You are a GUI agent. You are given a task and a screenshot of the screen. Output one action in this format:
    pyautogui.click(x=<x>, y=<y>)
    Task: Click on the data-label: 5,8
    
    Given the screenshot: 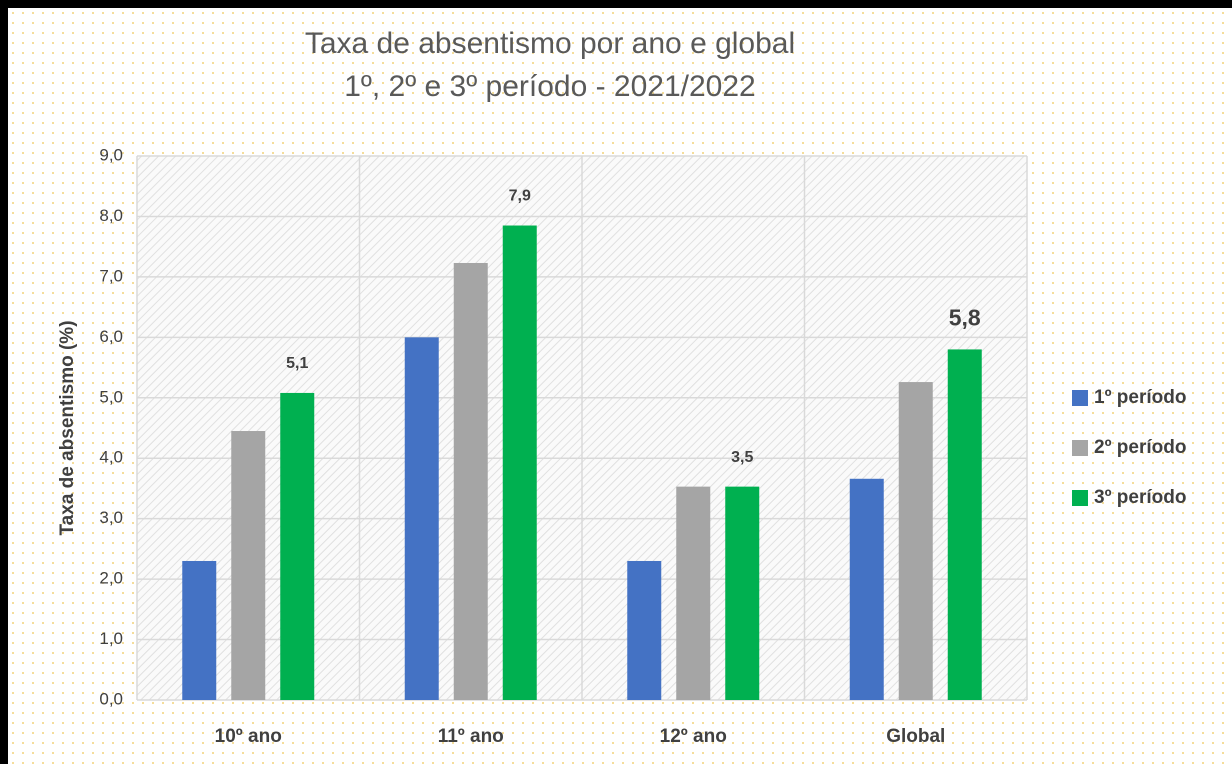 What is the action you would take?
    pyautogui.click(x=965, y=318)
    